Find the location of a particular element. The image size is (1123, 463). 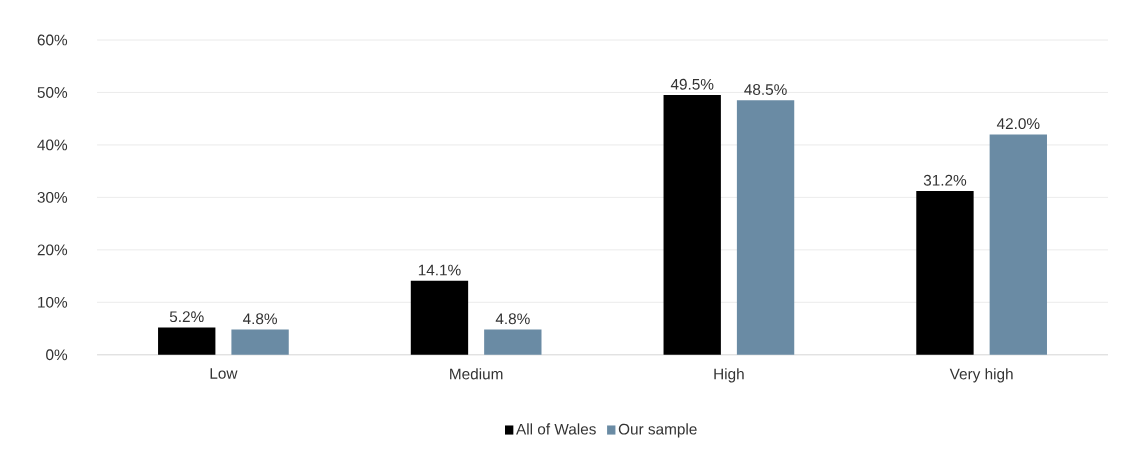

x-tick-label: Medium is located at coordinates (476, 374).